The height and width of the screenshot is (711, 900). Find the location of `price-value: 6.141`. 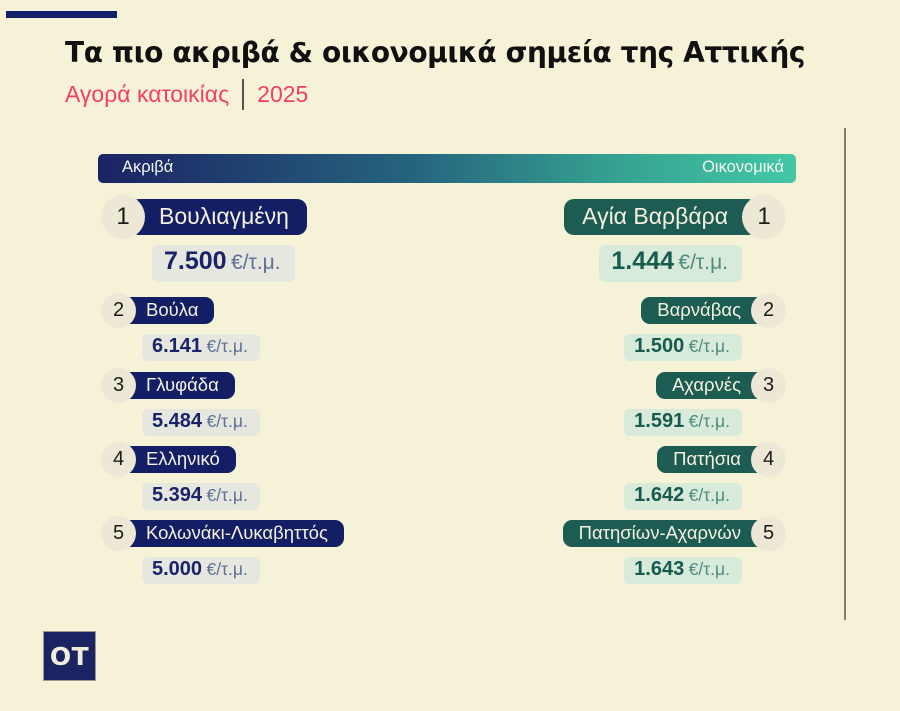

price-value: 6.141 is located at coordinates (177, 346).